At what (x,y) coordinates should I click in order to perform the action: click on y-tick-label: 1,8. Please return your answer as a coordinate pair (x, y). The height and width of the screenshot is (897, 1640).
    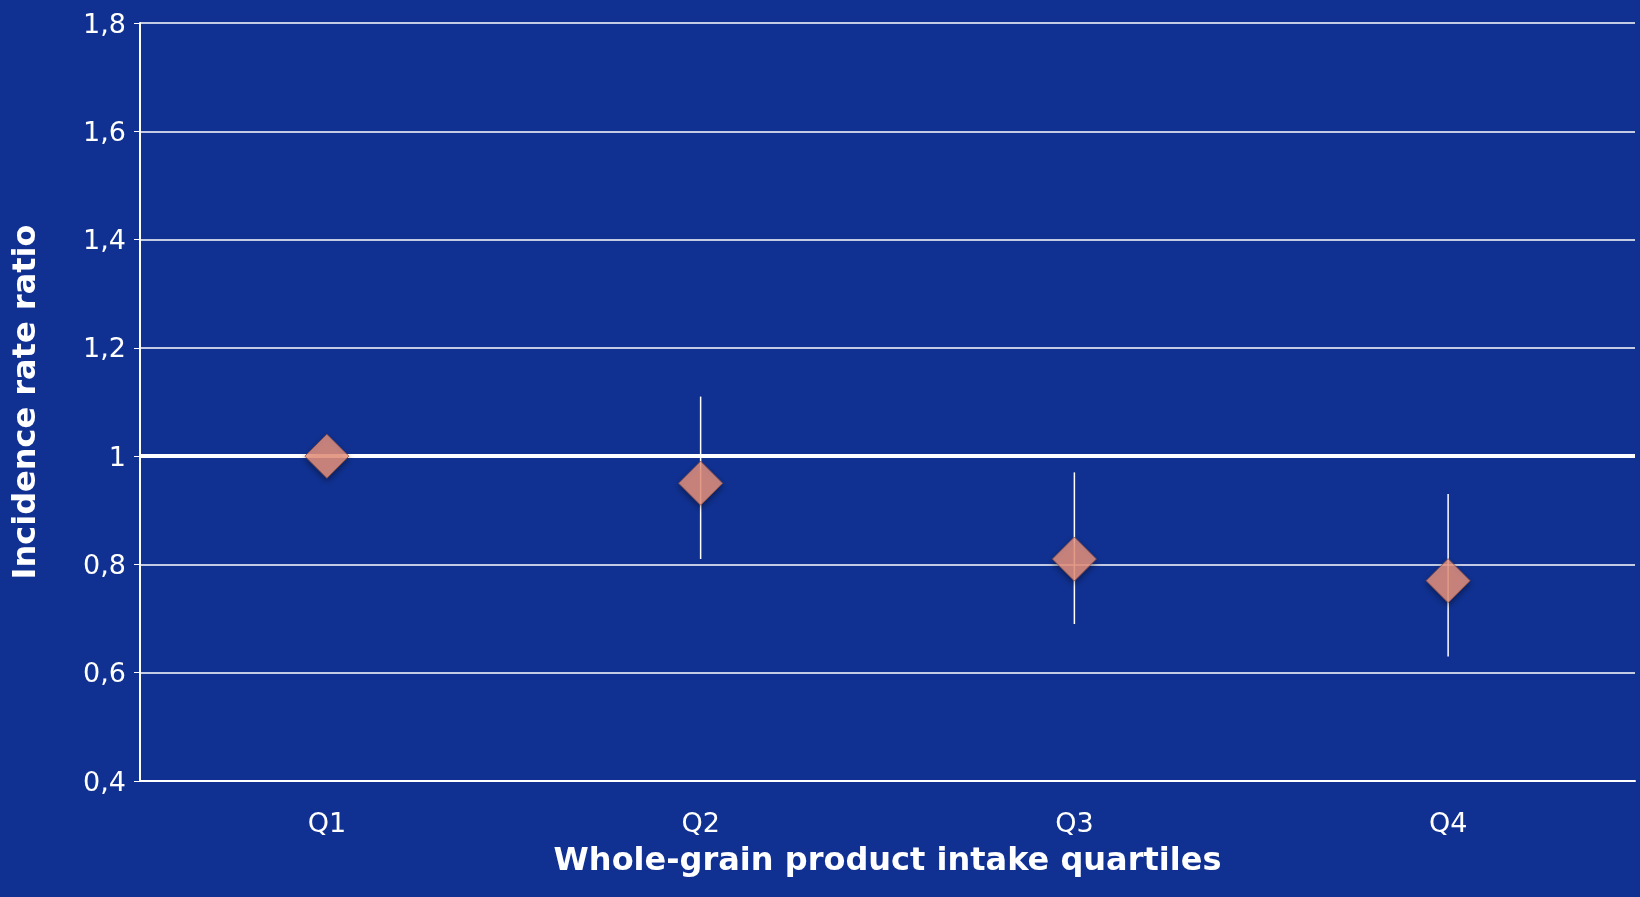
    Looking at the image, I should click on (104, 23).